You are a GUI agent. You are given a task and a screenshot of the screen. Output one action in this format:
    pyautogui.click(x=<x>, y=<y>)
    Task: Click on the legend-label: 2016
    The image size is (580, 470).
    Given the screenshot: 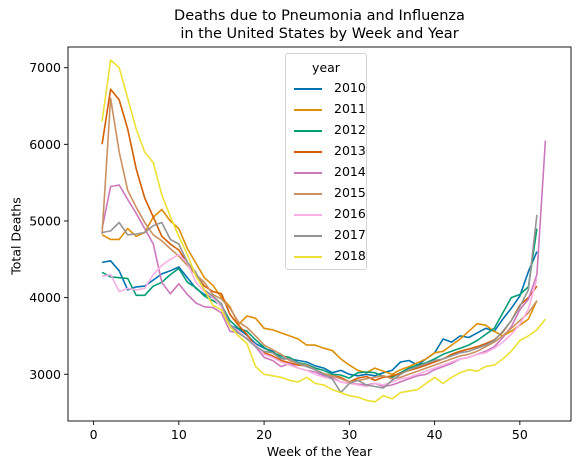 What is the action you would take?
    pyautogui.click(x=350, y=213)
    